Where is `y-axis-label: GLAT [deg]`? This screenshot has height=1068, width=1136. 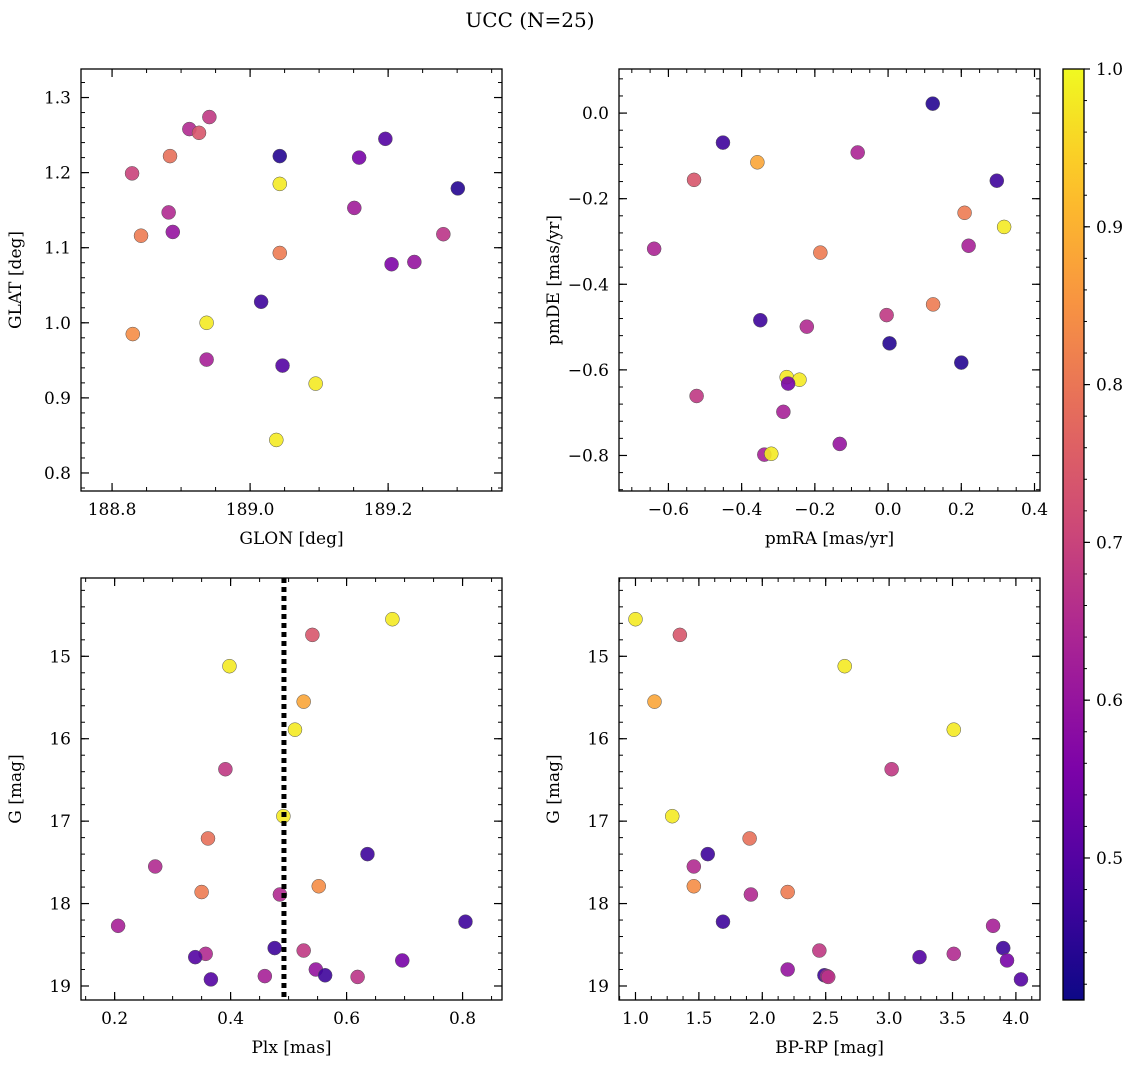 y-axis-label: GLAT [deg] is located at coordinates (16, 280).